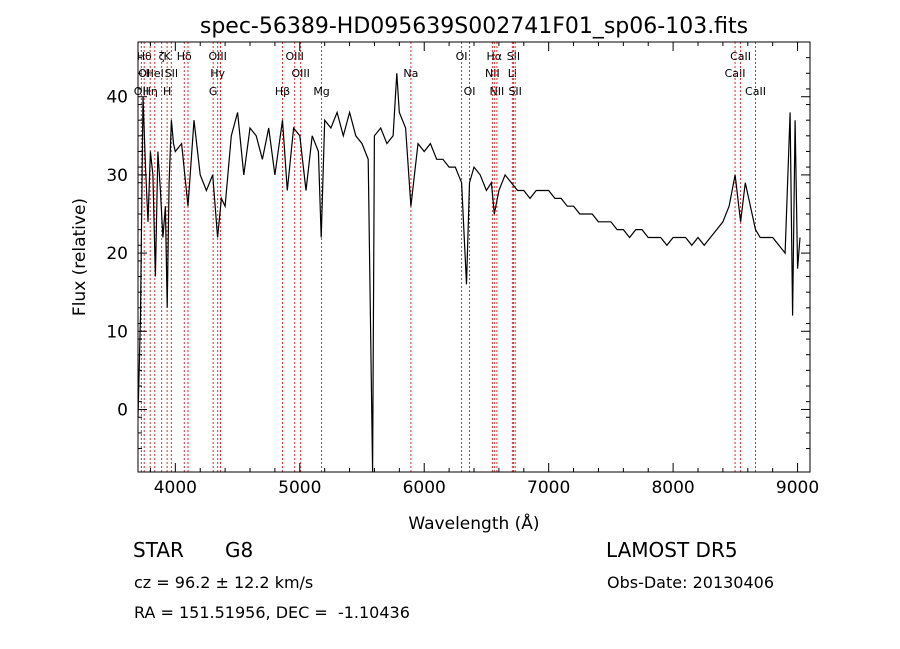 The height and width of the screenshot is (649, 900). I want to click on x-tick-label: 7000, so click(548, 488).